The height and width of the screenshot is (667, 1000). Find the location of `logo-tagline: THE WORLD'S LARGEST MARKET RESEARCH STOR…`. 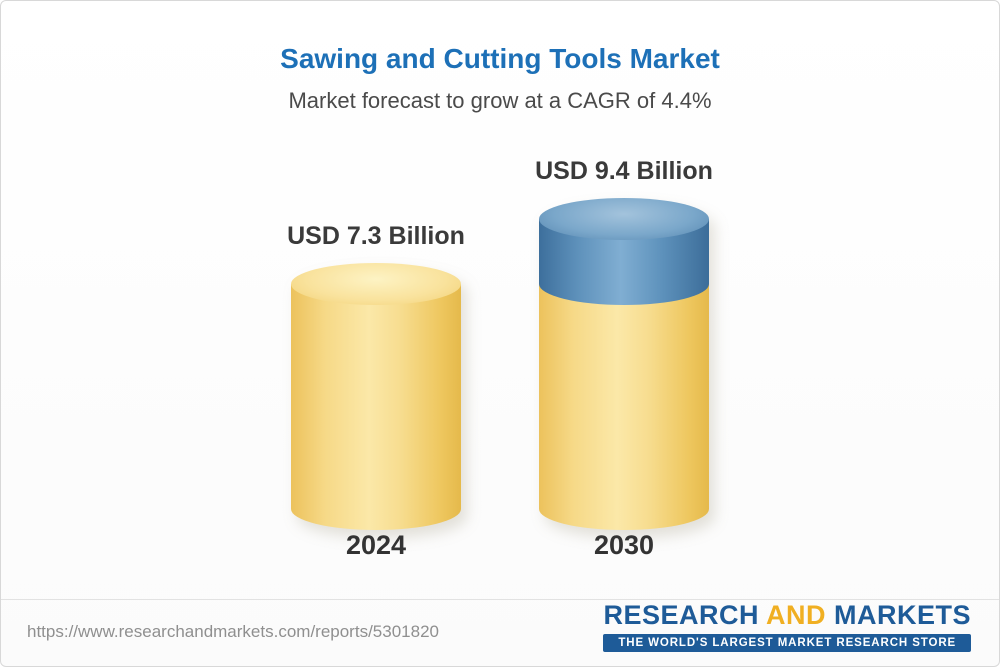

logo-tagline: THE WORLD'S LARGEST MARKET RESEARCH STOR… is located at coordinates (787, 643).